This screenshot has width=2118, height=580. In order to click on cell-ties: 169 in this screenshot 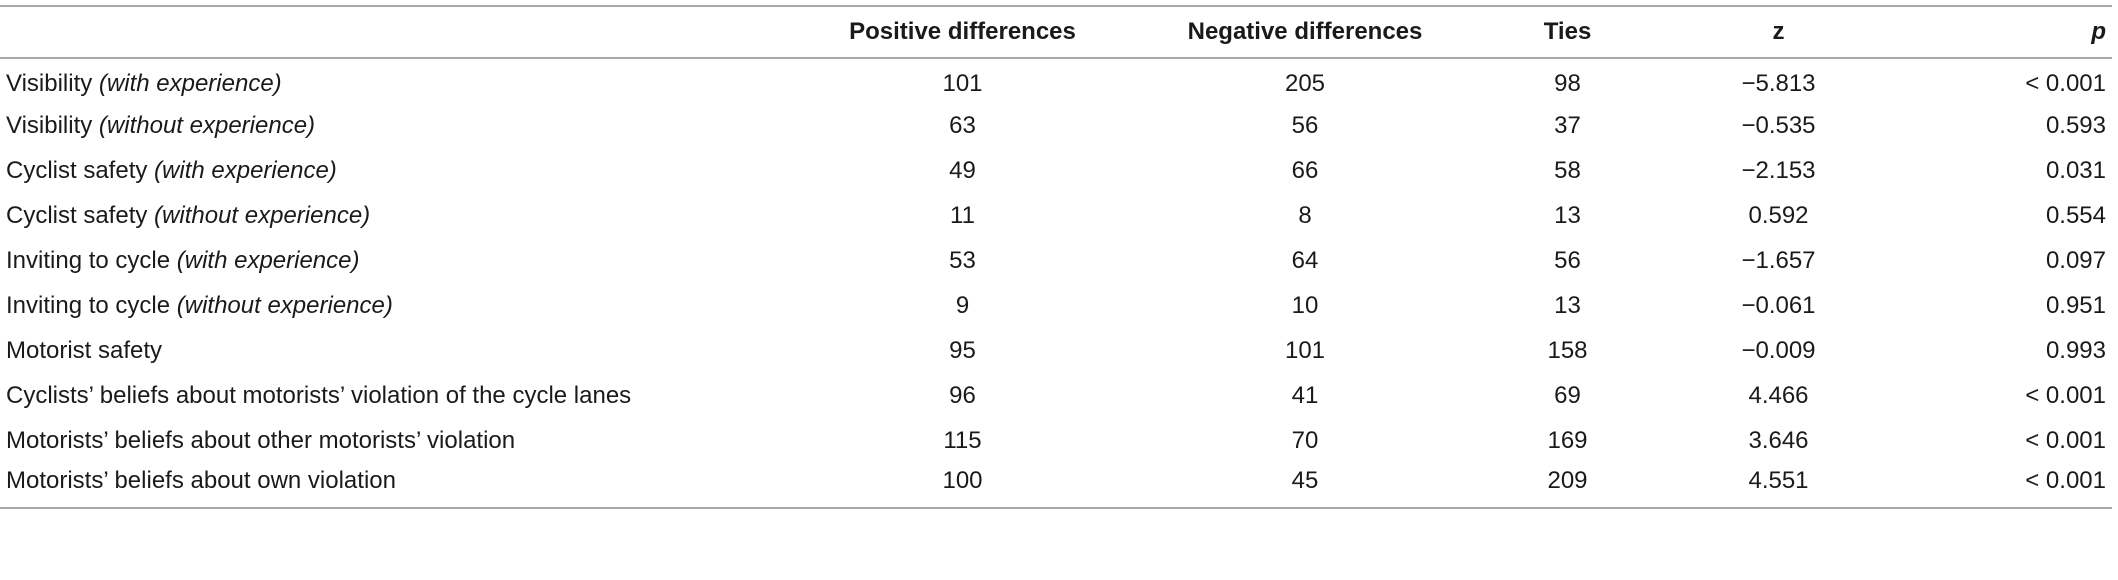, I will do `click(1567, 440)`.